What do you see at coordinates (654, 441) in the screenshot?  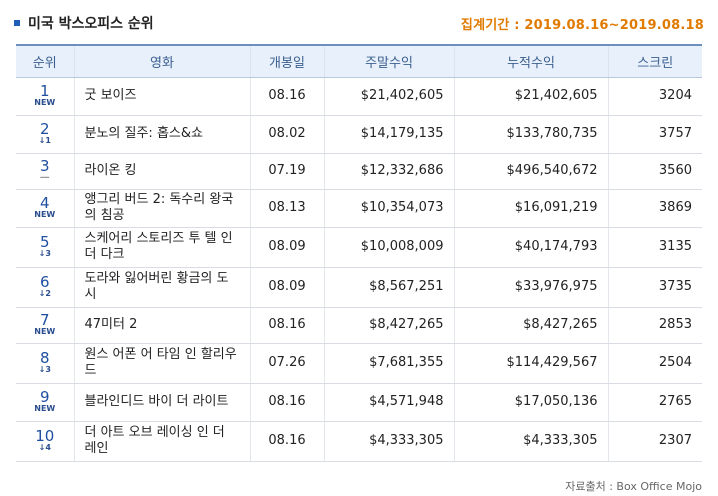 I see `screen-count: 2307` at bounding box center [654, 441].